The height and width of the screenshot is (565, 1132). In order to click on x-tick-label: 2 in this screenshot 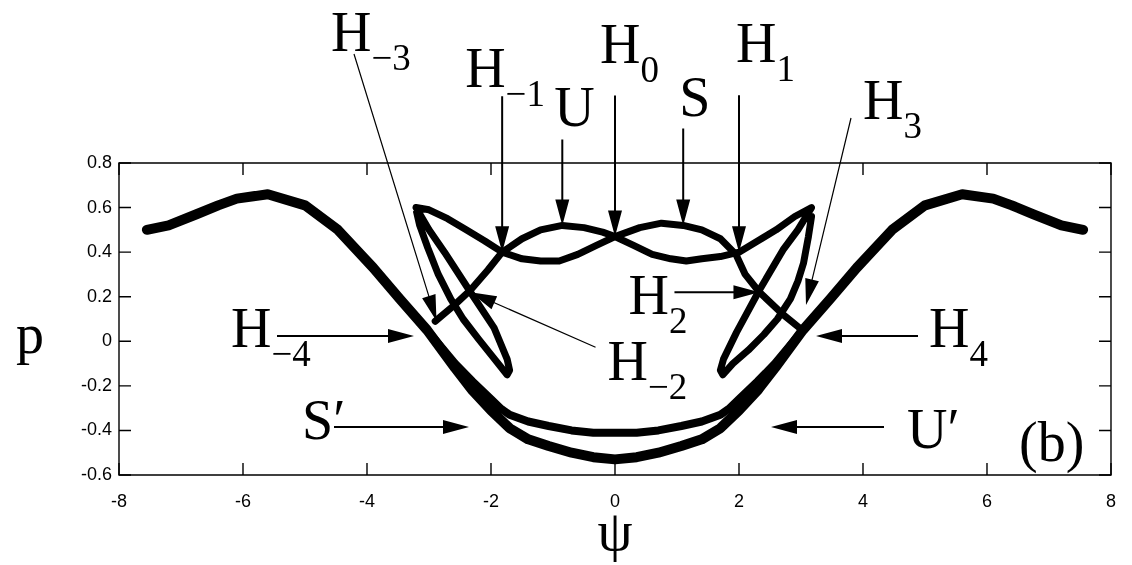, I will do `click(738, 500)`.